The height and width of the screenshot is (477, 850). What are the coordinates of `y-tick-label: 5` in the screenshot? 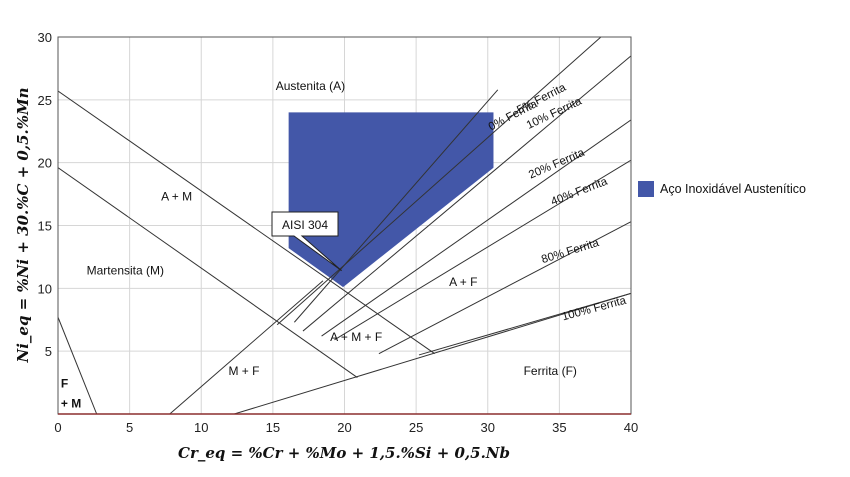 It's located at (48, 351).